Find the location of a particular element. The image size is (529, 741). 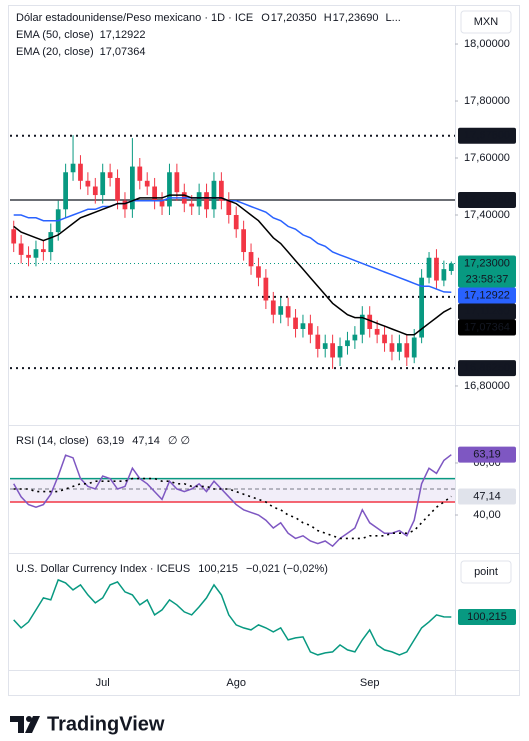

legend-value: 63,19 is located at coordinates (111, 441).